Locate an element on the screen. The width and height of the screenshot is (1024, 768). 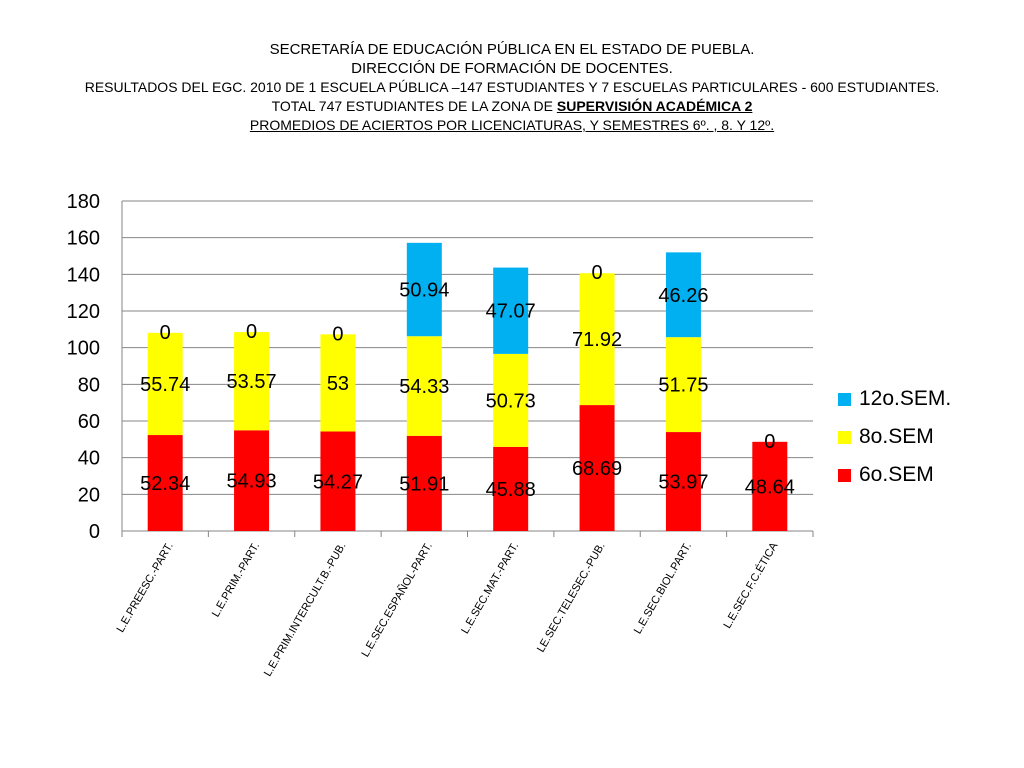
legend-item: 12o.SEM. is located at coordinates (894, 399).